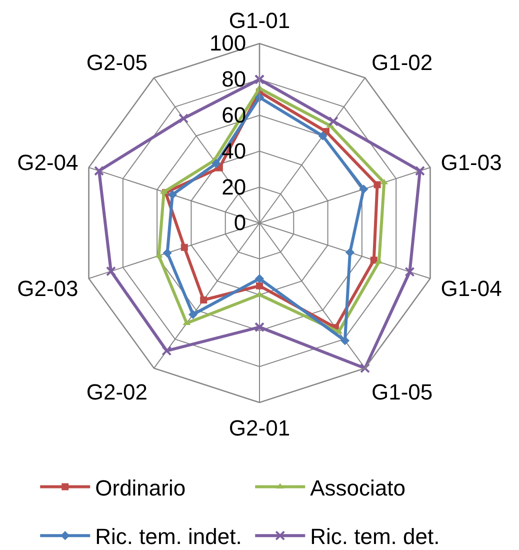 This screenshot has width=519, height=550. Describe the element at coordinates (234, 187) in the screenshot. I see `y-tick-label: 20` at that location.